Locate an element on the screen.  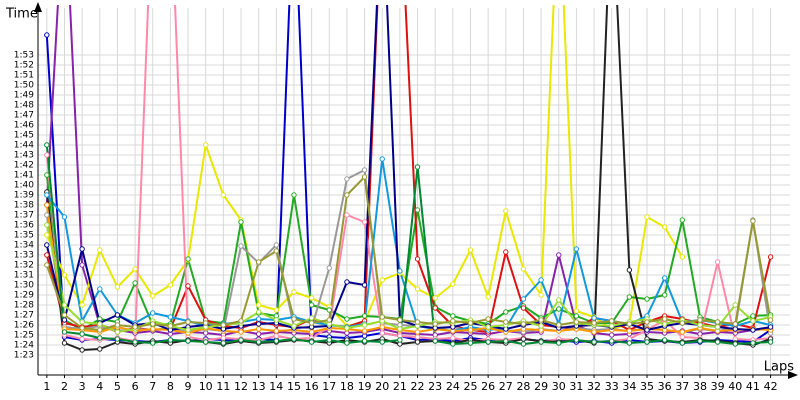
x-tick-label: 30 is located at coordinates (559, 386).